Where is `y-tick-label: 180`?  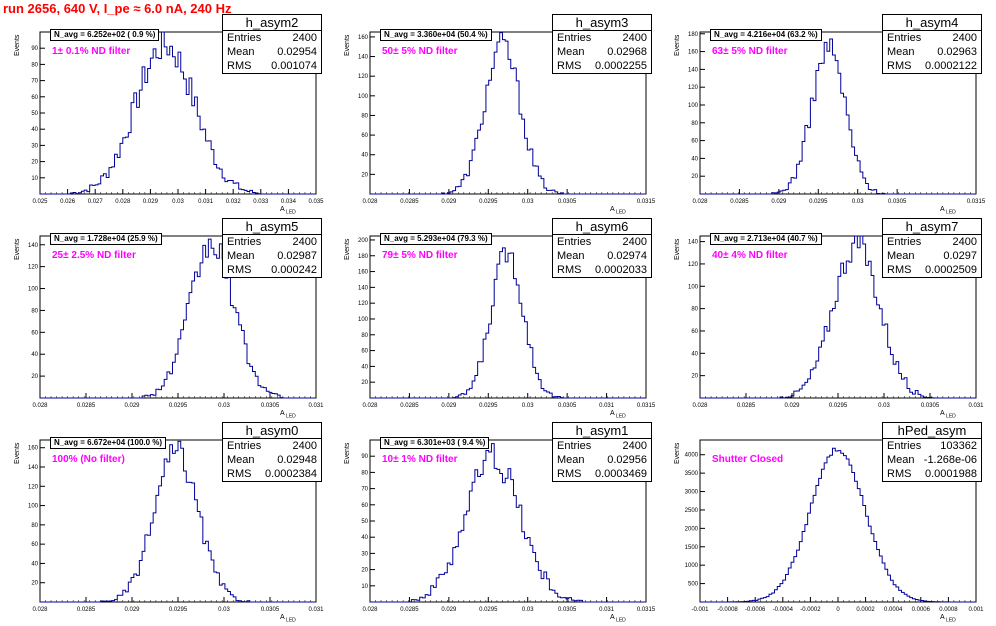
y-tick-label: 180 is located at coordinates (363, 257).